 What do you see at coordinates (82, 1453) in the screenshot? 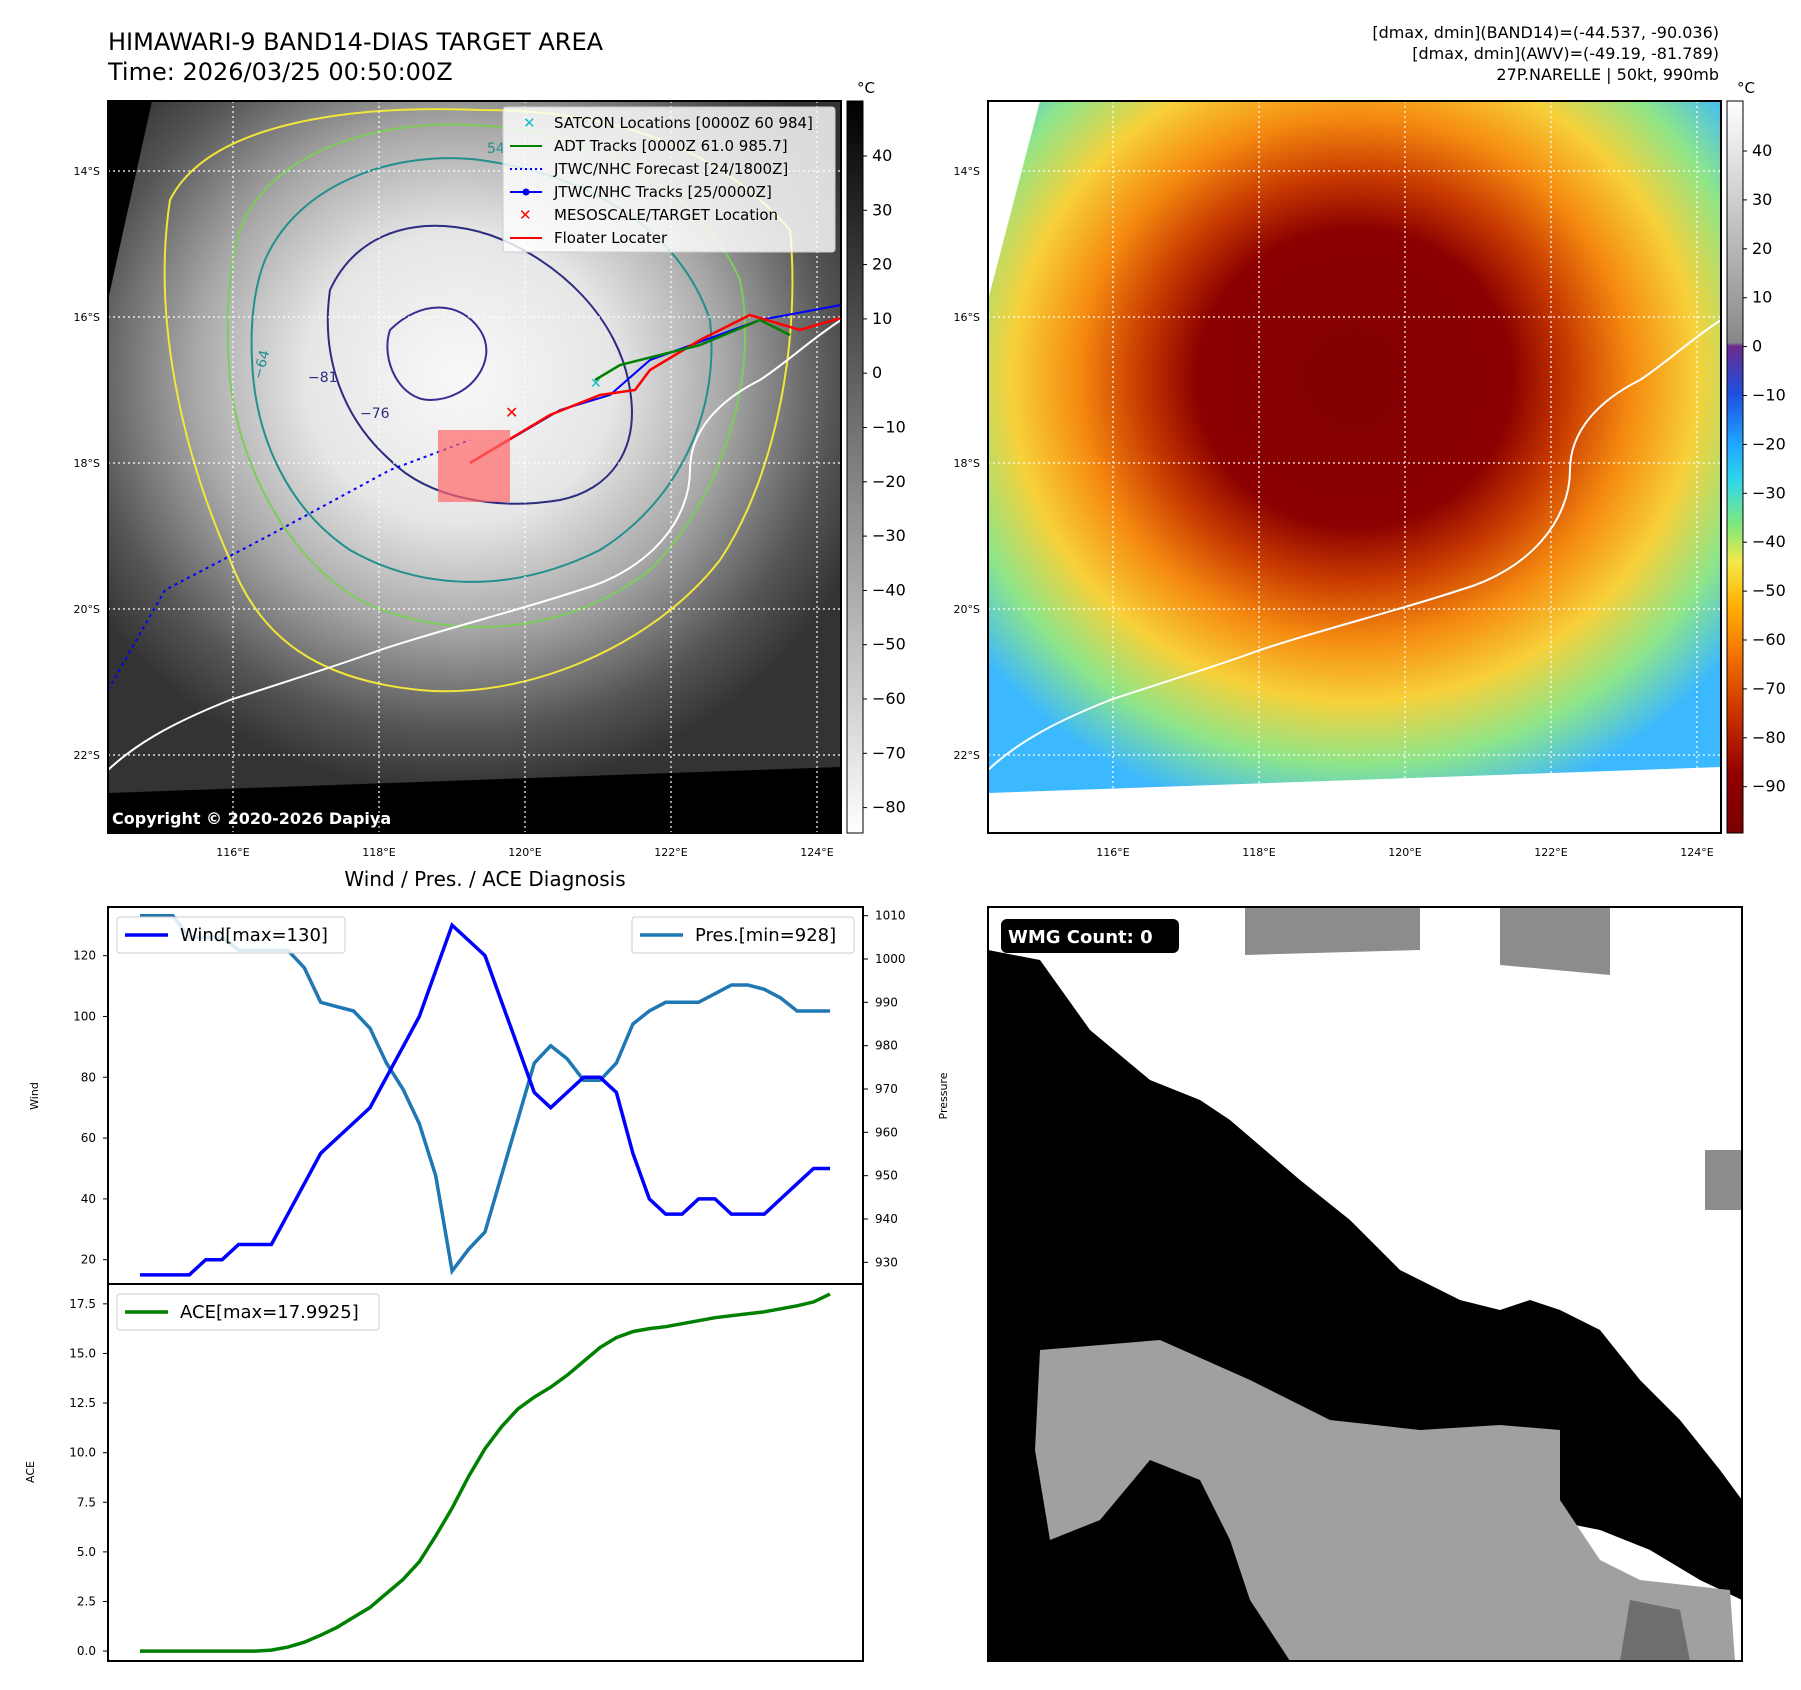
I see `axis-tick-label: 10.0` at bounding box center [82, 1453].